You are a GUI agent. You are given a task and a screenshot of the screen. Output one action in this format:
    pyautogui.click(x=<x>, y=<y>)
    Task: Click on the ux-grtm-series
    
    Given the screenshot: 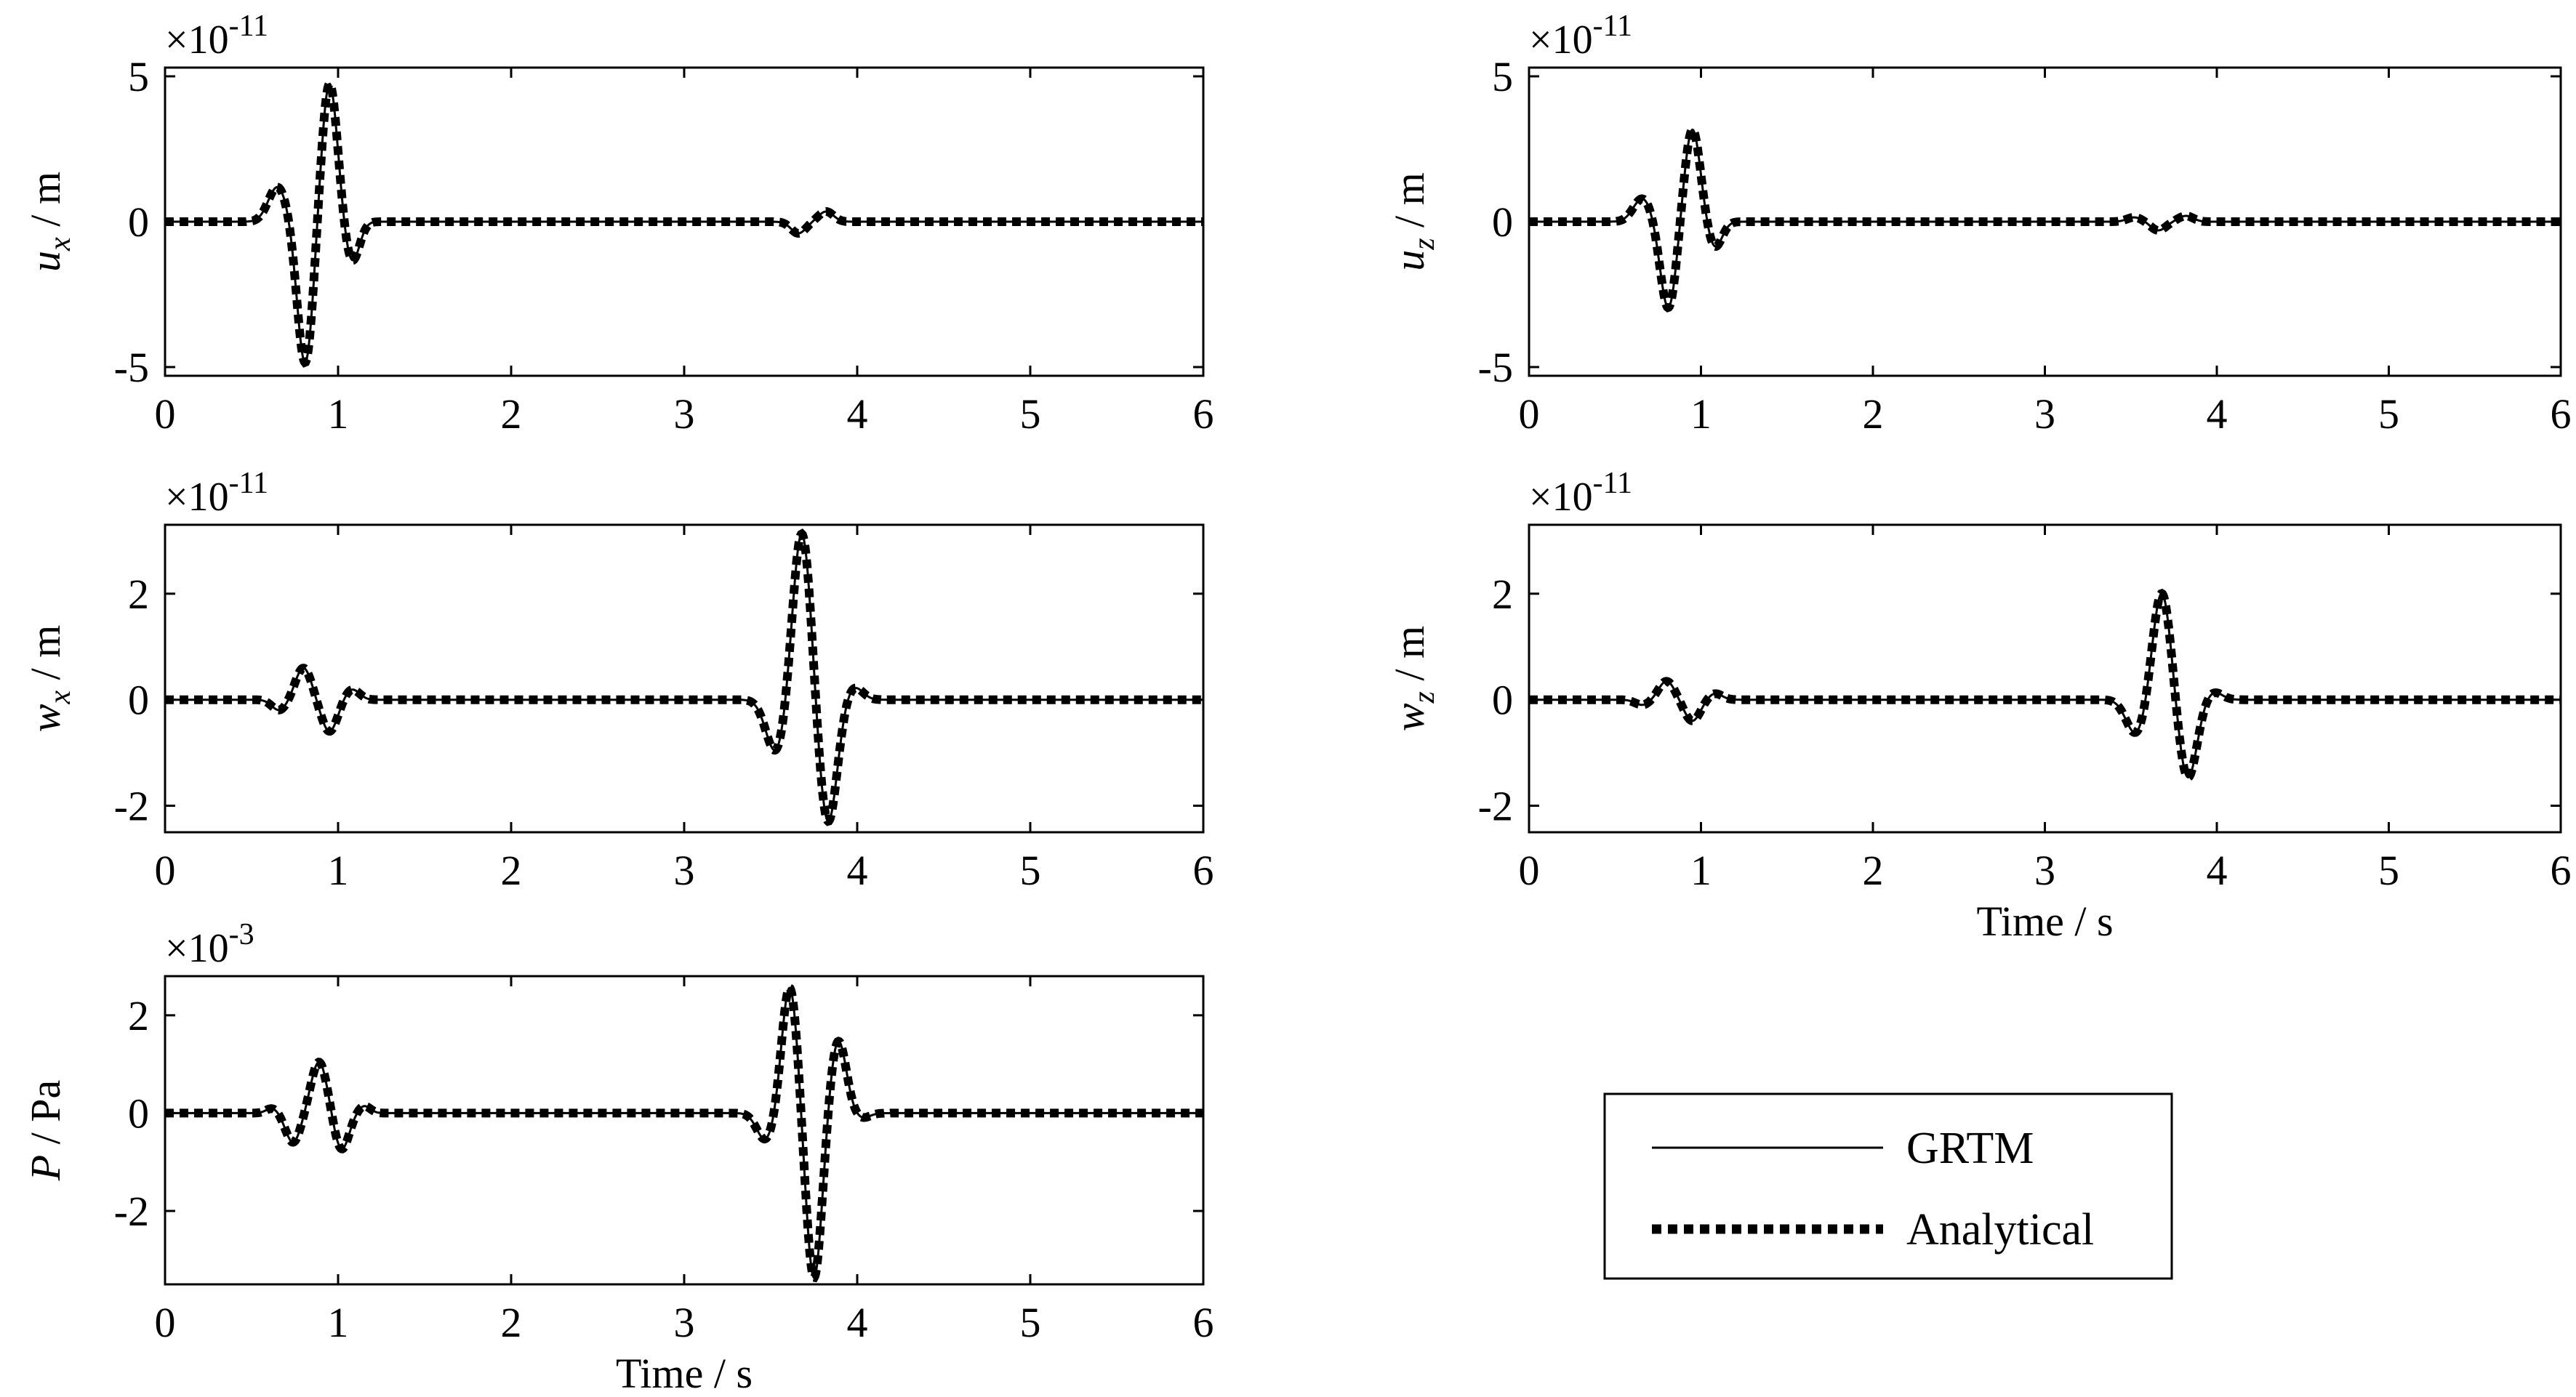 What is the action you would take?
    pyautogui.click(x=684, y=223)
    